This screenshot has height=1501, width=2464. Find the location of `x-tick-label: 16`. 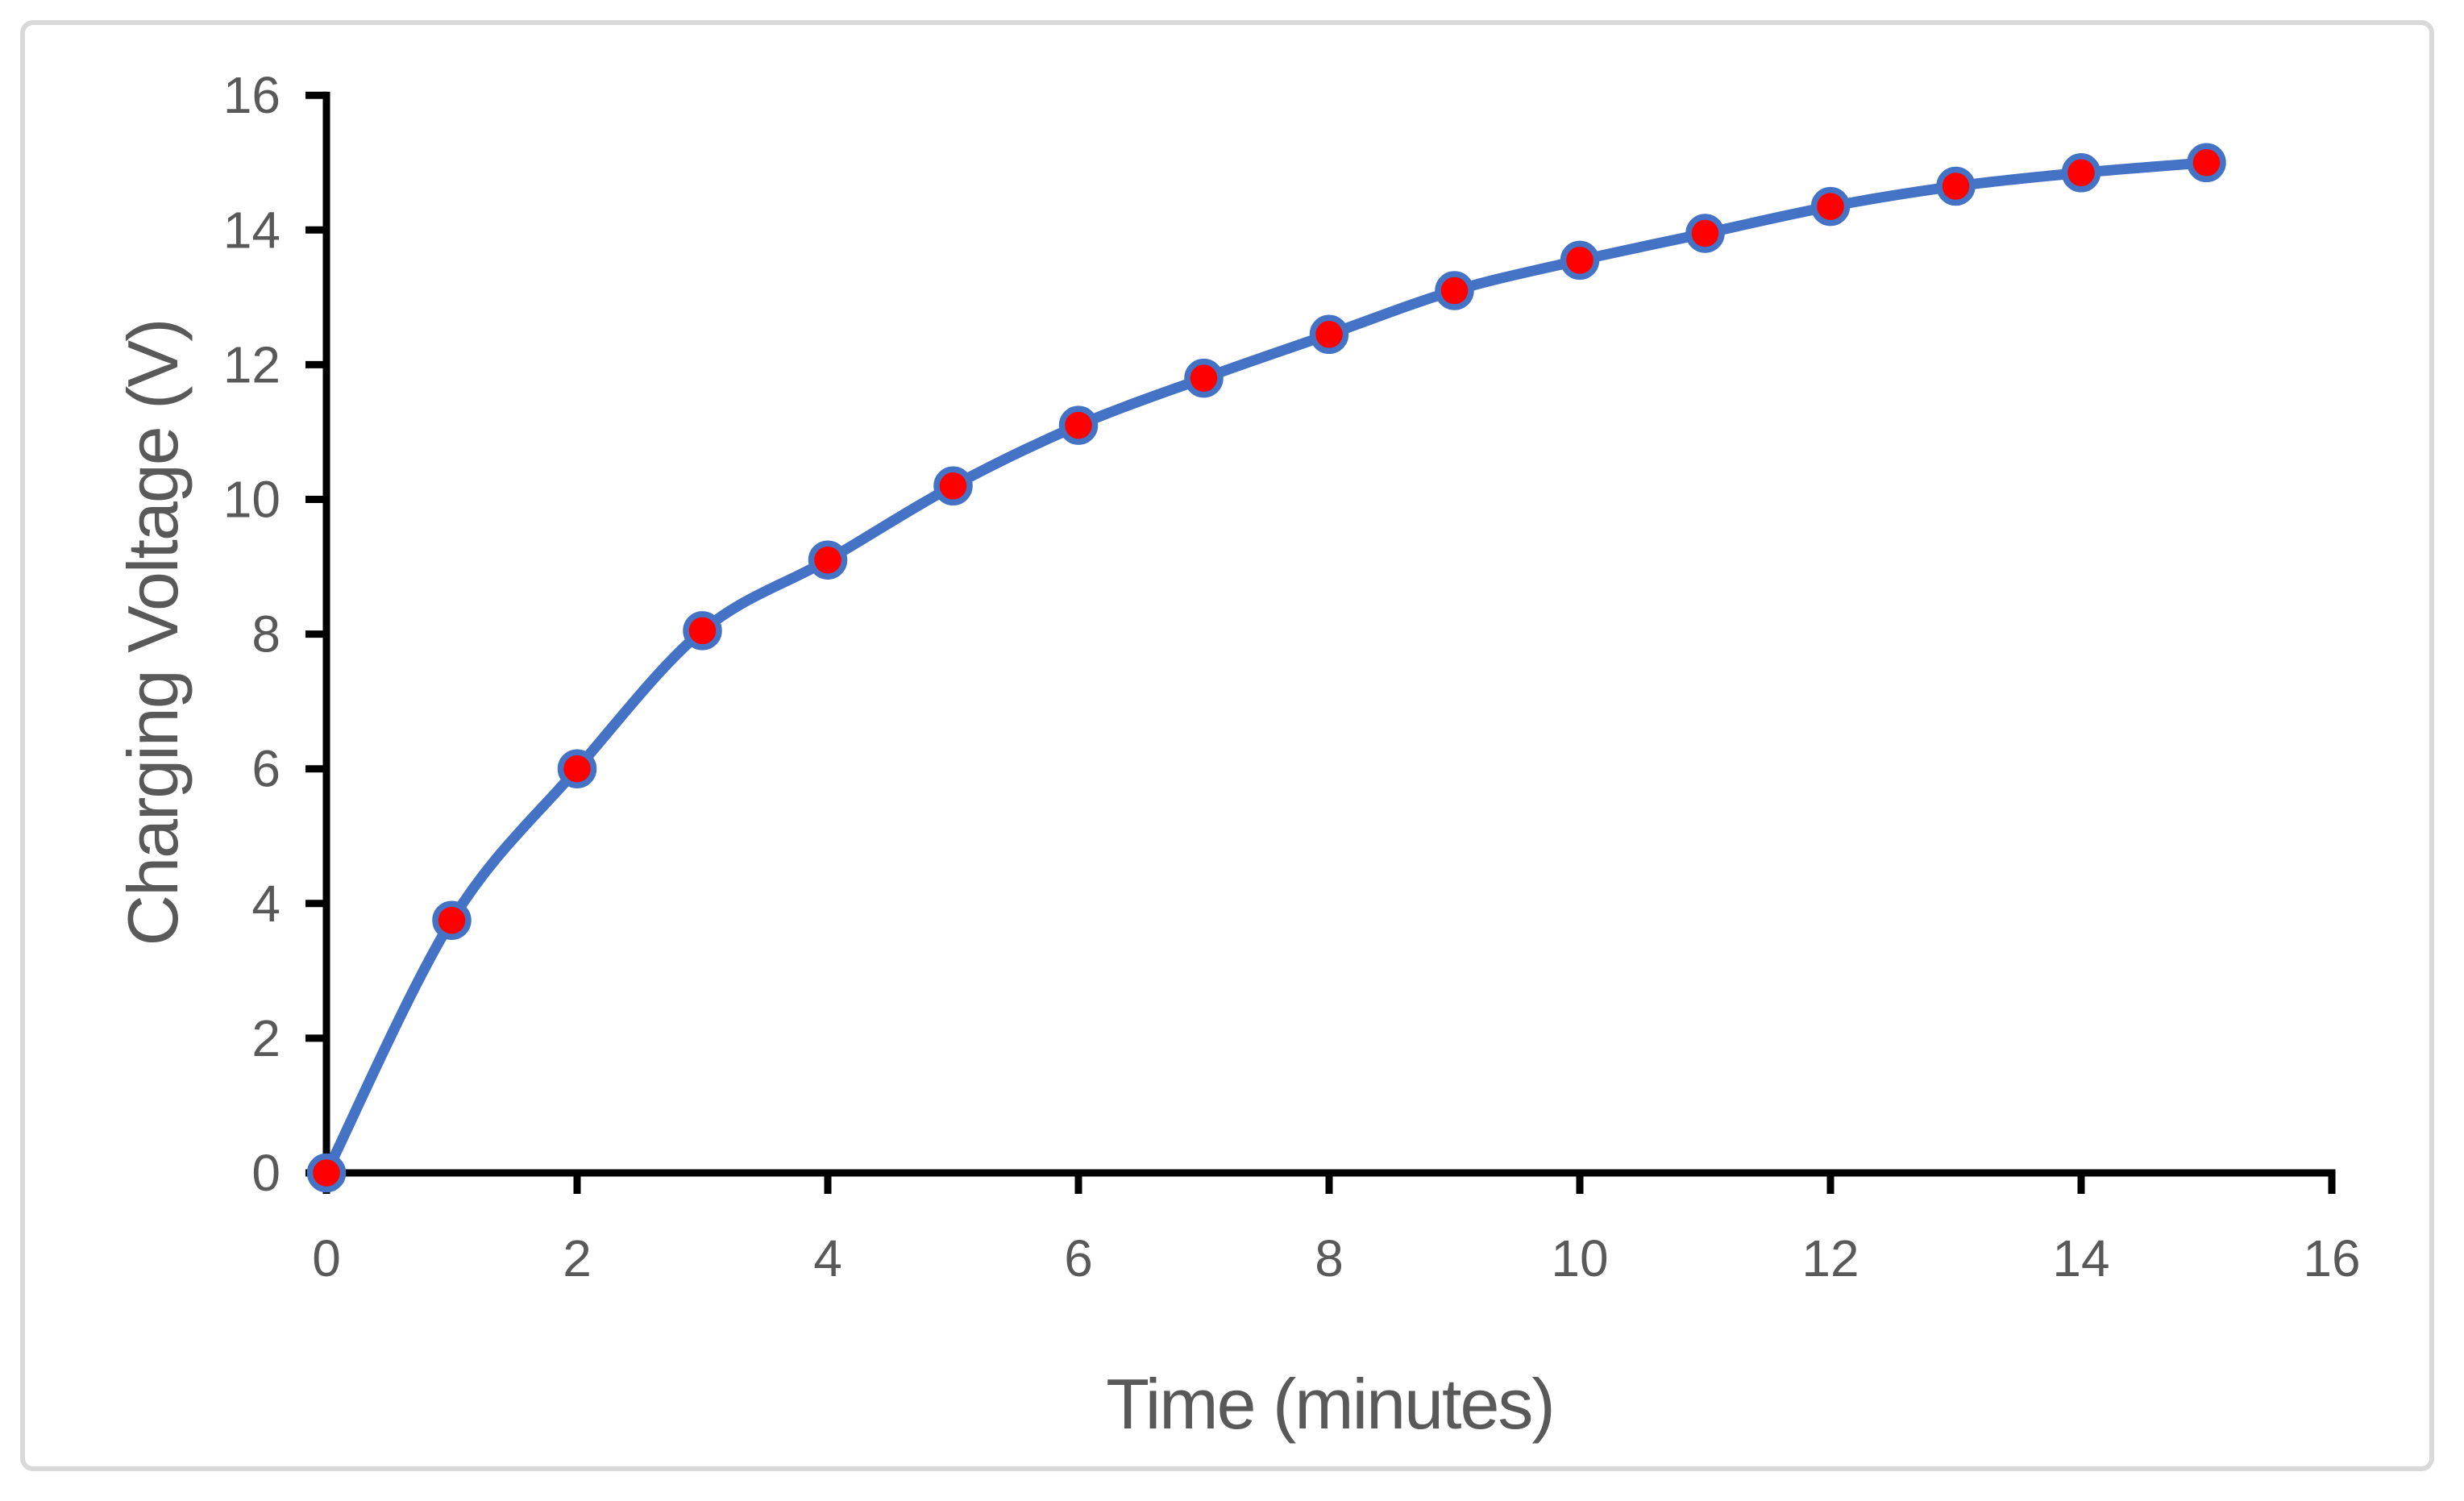

x-tick-label: 16 is located at coordinates (2331, 1258).